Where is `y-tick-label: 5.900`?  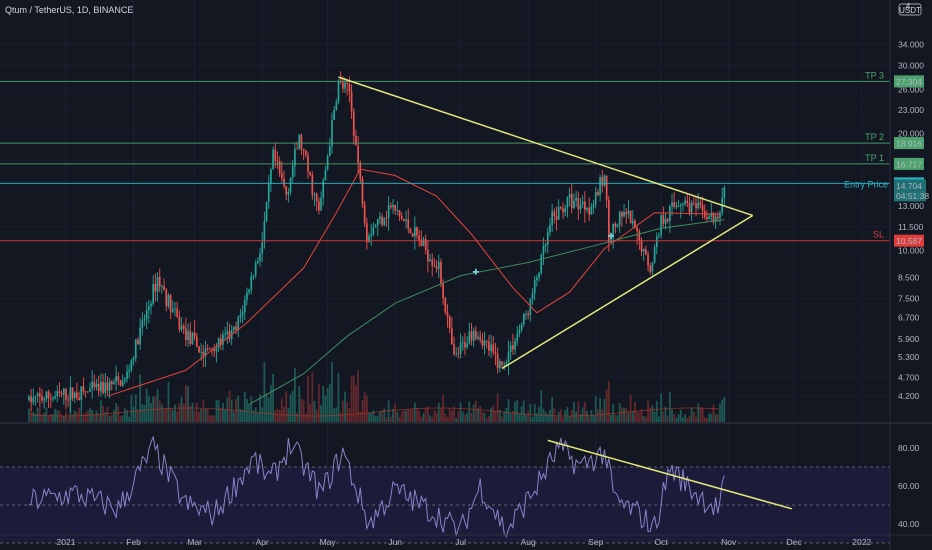 y-tick-label: 5.900 is located at coordinates (909, 339).